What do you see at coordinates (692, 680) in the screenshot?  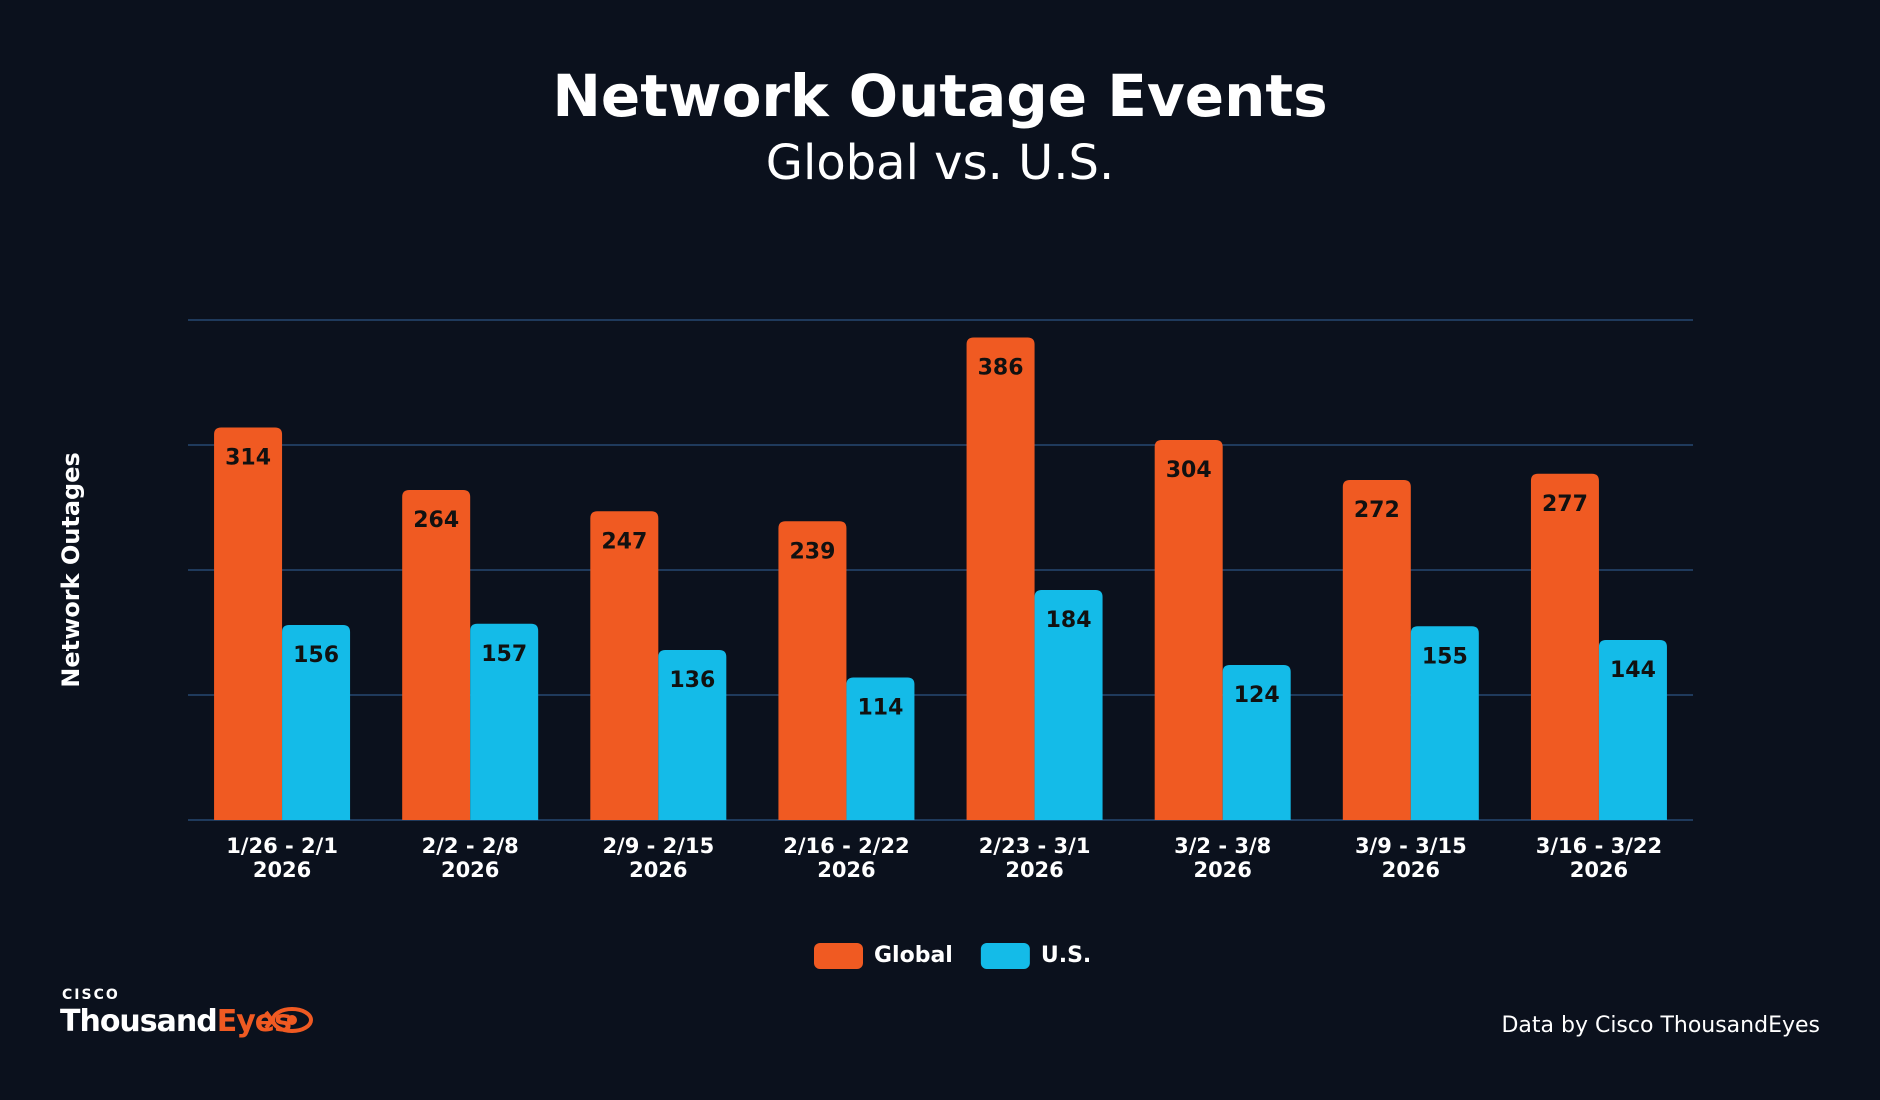 I see `value-label: 136` at bounding box center [692, 680].